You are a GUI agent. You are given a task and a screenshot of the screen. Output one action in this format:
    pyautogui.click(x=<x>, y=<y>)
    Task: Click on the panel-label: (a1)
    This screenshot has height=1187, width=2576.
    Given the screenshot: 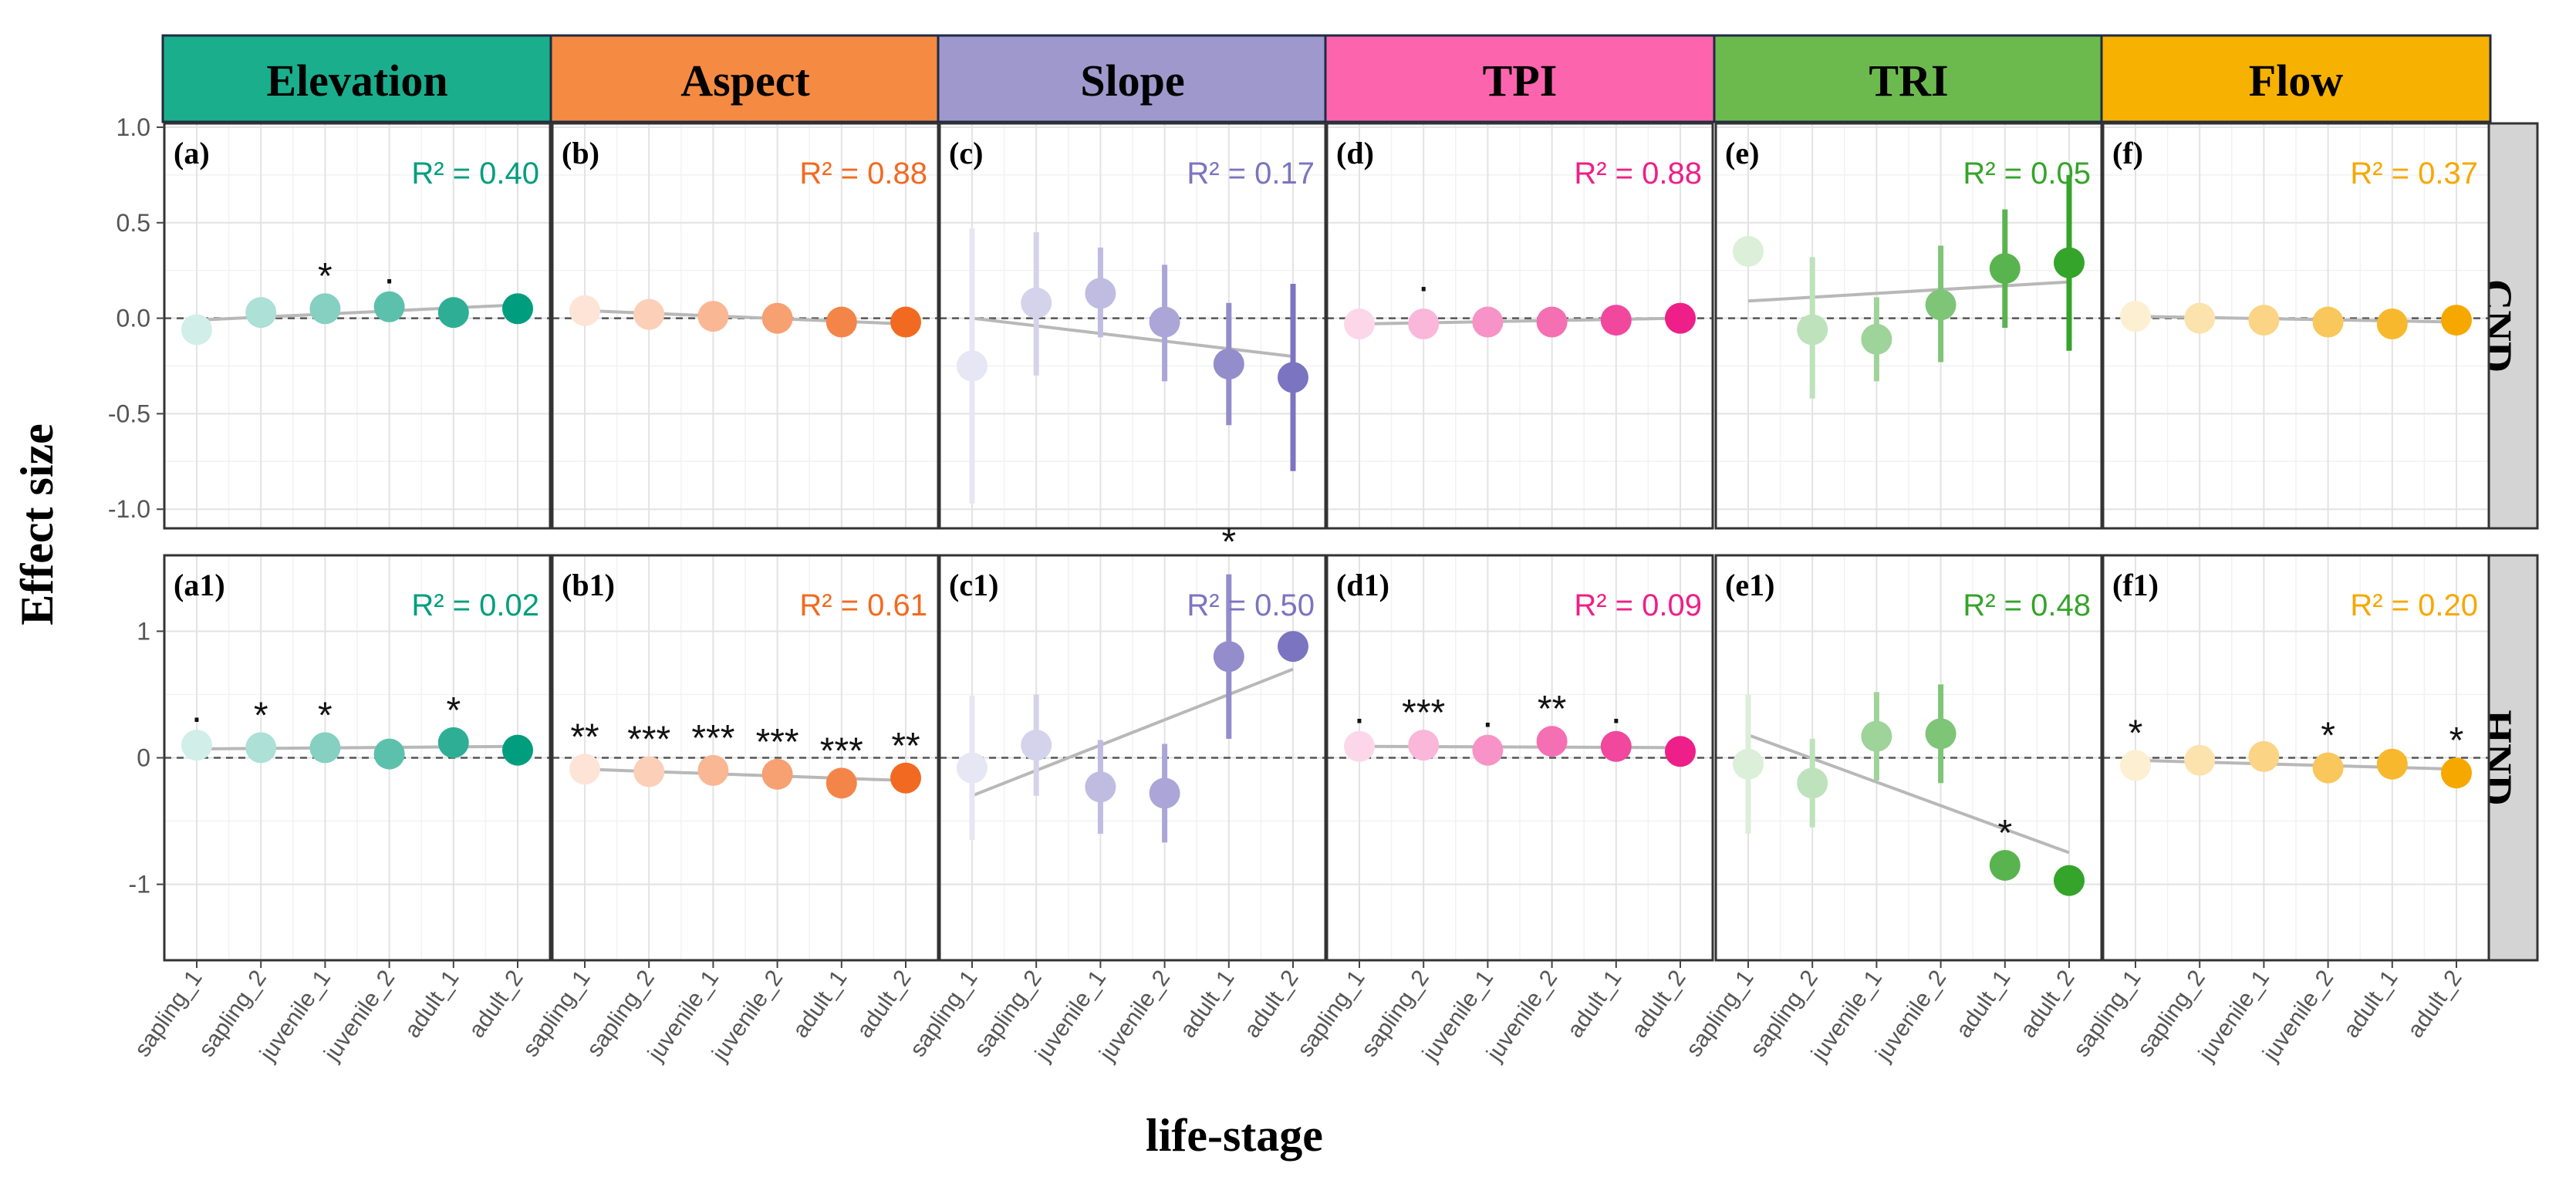 What is the action you would take?
    pyautogui.click(x=200, y=585)
    